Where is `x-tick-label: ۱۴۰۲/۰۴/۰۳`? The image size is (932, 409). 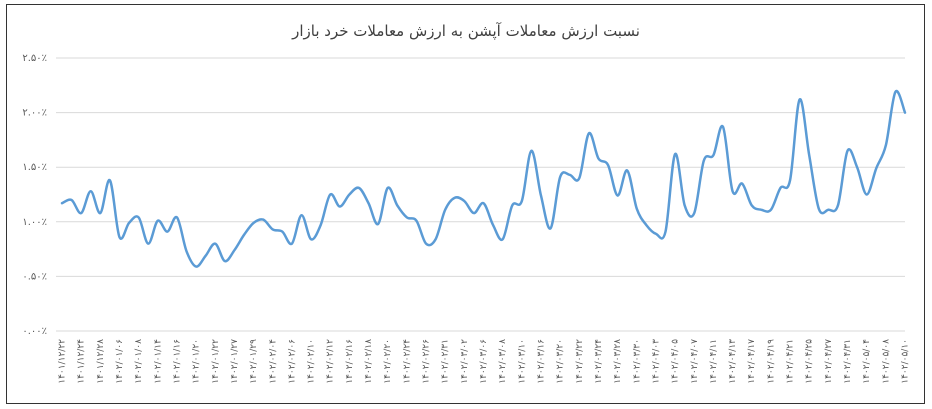
x-tick-label: ۱۴۰۲/۰۴/۰۳ is located at coordinates (656, 361).